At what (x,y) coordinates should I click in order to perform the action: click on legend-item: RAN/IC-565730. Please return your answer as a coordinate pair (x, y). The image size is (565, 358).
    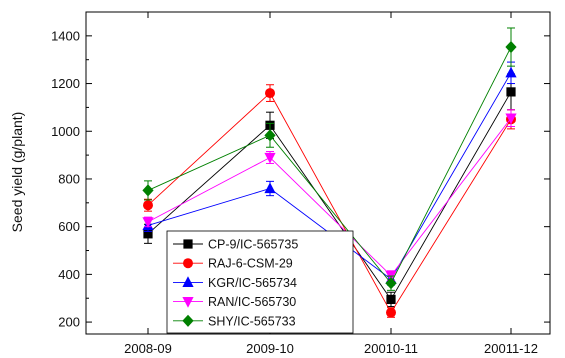
    Looking at the image, I should click on (234, 302).